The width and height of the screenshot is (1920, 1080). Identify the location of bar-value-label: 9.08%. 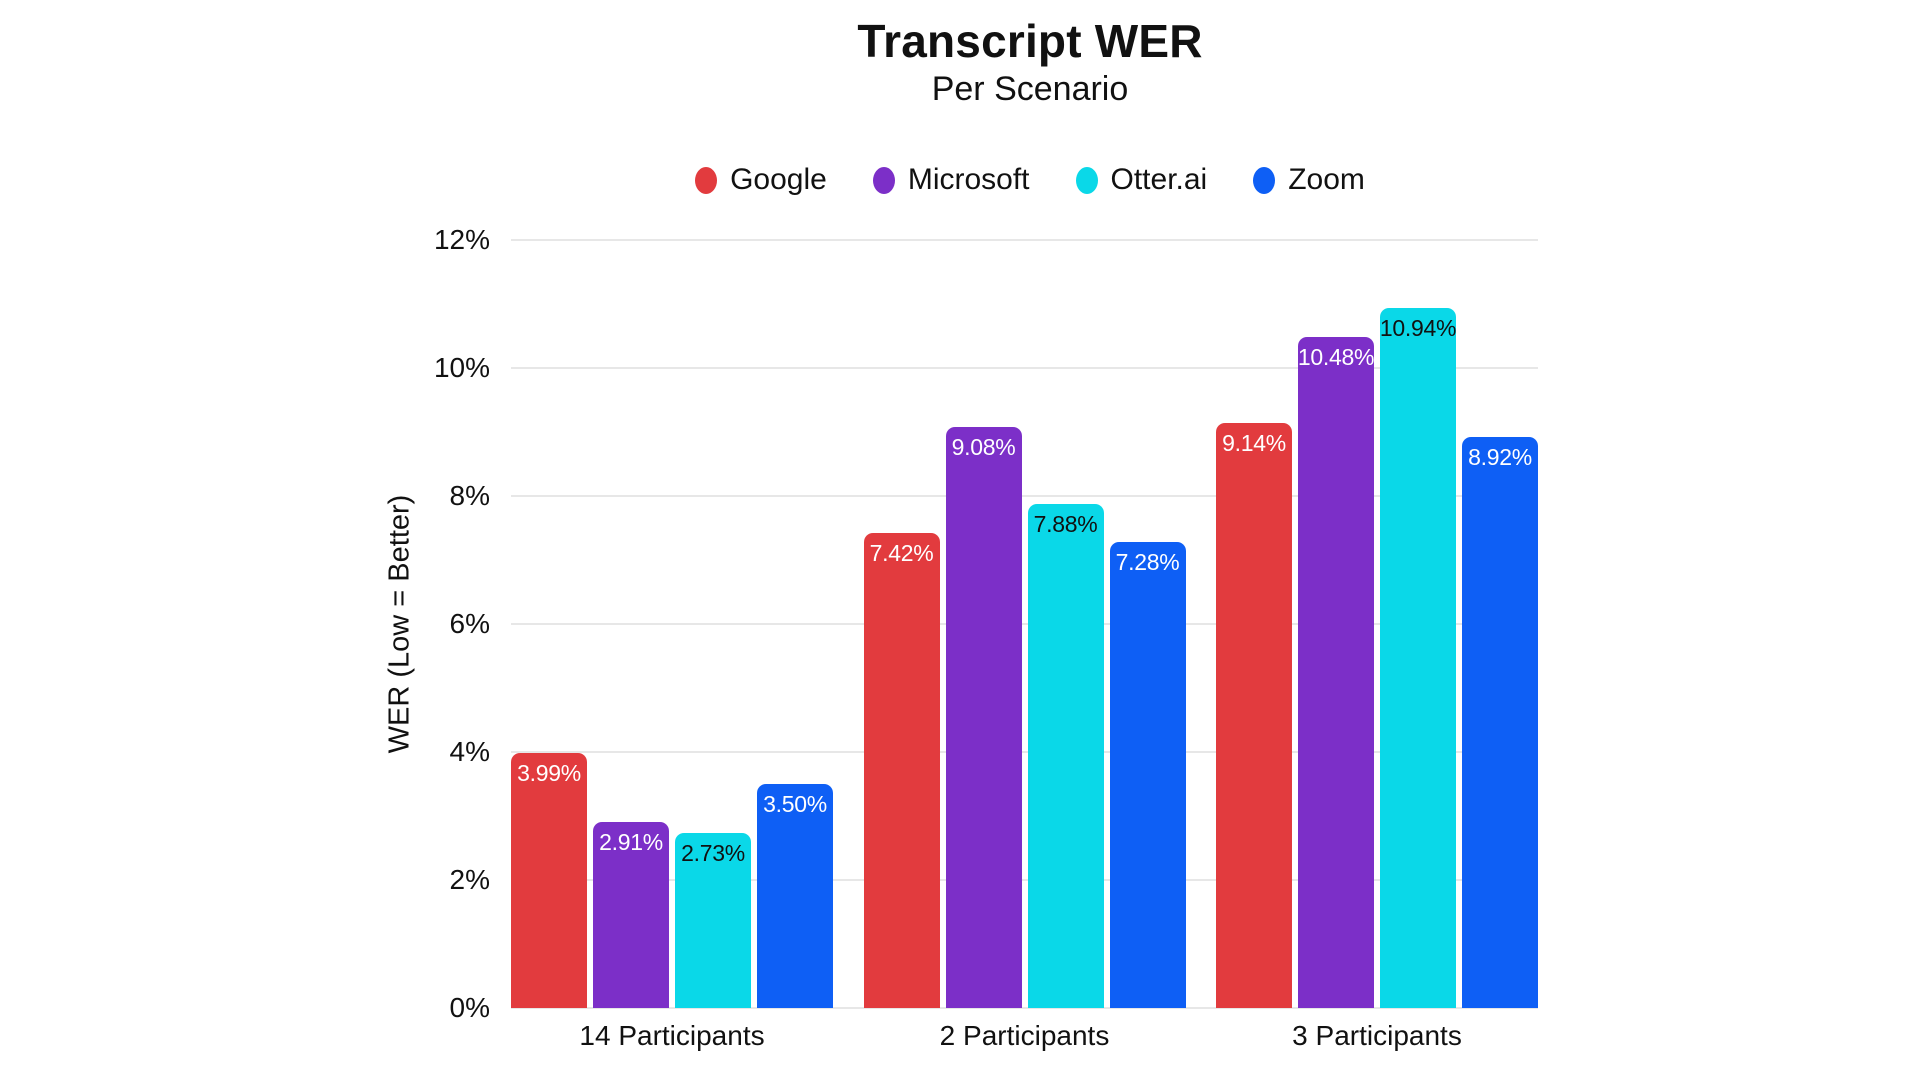
(983, 446).